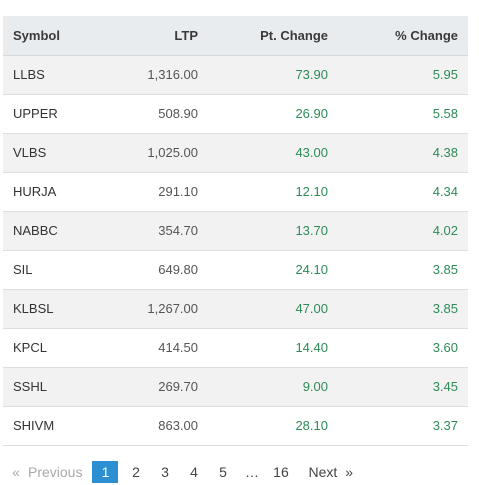 This screenshot has width=479, height=485. What do you see at coordinates (30, 152) in the screenshot?
I see `symbol-cell: VLBS` at bounding box center [30, 152].